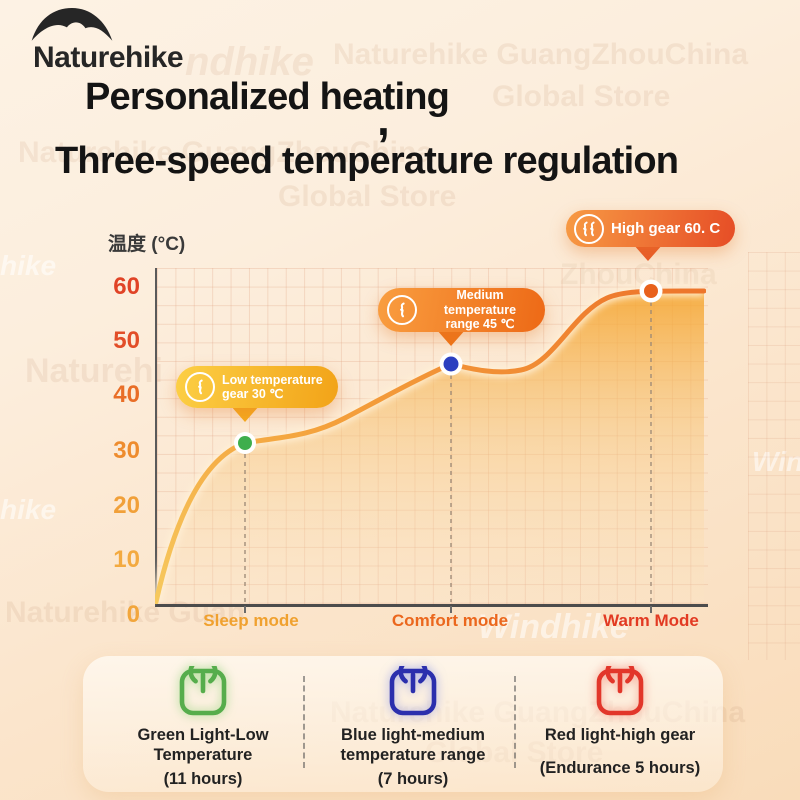  What do you see at coordinates (383, 119) in the screenshot?
I see `title-comma: ,` at bounding box center [383, 119].